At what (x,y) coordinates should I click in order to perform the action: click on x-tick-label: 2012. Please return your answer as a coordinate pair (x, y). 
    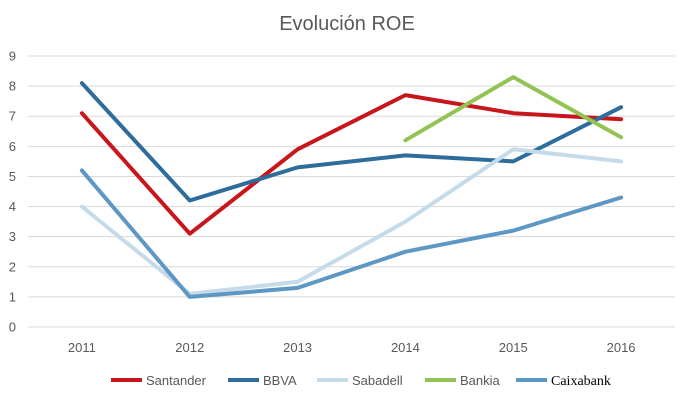
    Looking at the image, I should click on (189, 347).